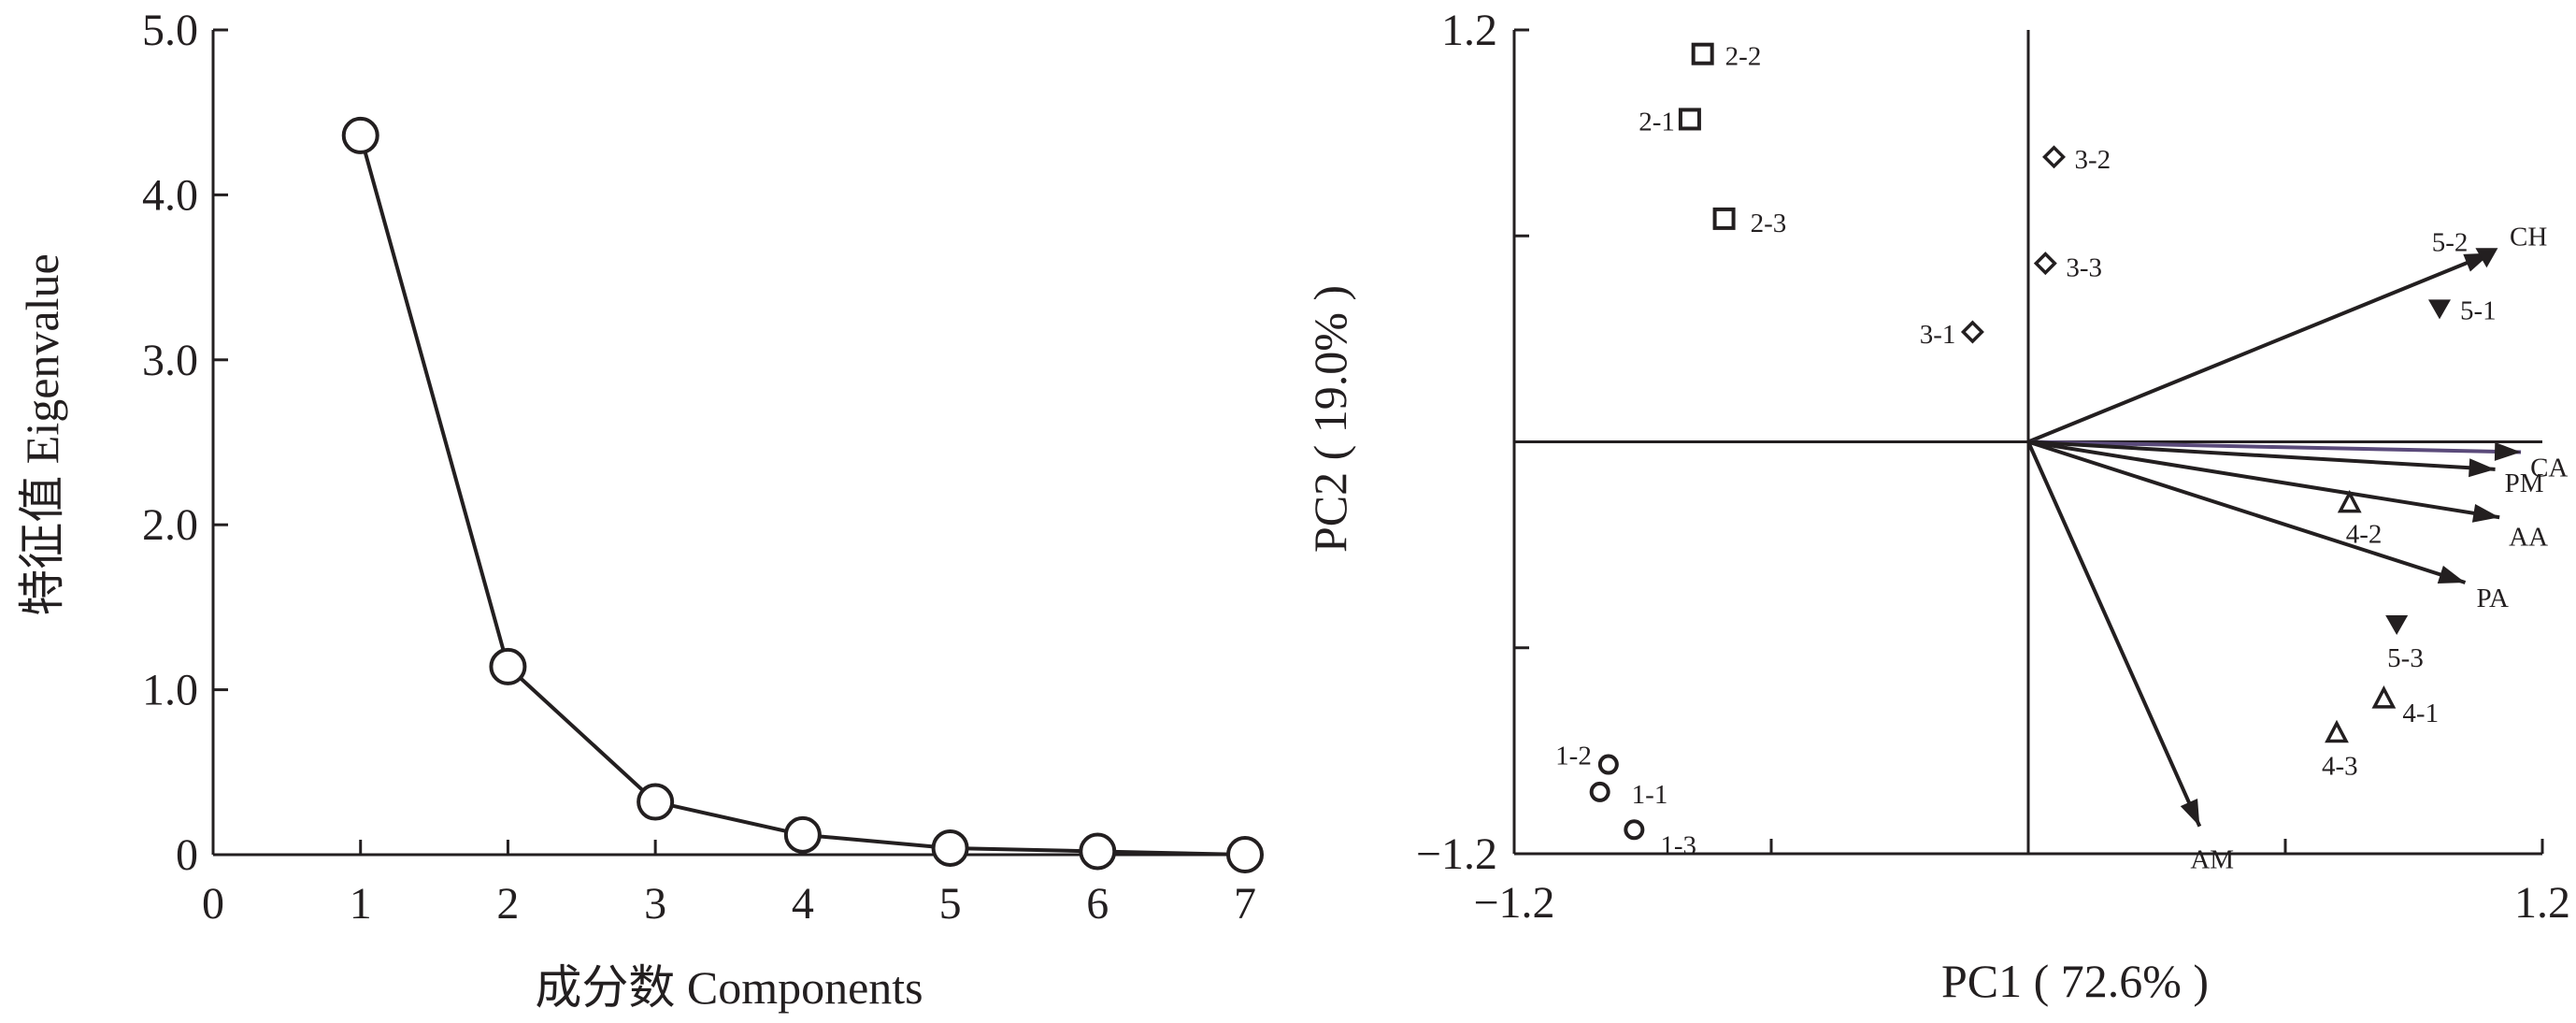  What do you see at coordinates (1097, 904) in the screenshot?
I see `scree-x-tick-label: 6` at bounding box center [1097, 904].